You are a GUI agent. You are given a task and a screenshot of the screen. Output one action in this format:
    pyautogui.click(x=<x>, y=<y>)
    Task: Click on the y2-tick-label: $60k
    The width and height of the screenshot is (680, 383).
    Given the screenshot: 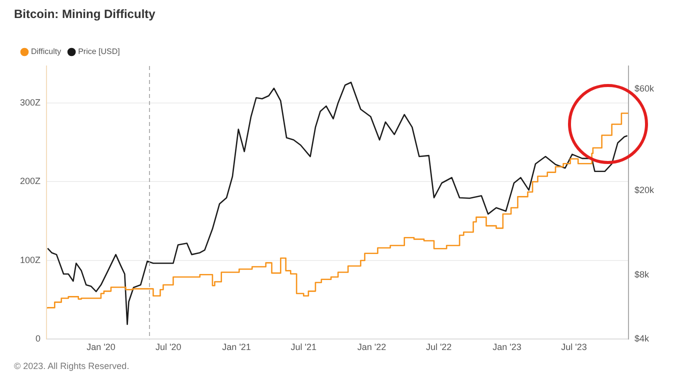 What is the action you would take?
    pyautogui.click(x=644, y=89)
    